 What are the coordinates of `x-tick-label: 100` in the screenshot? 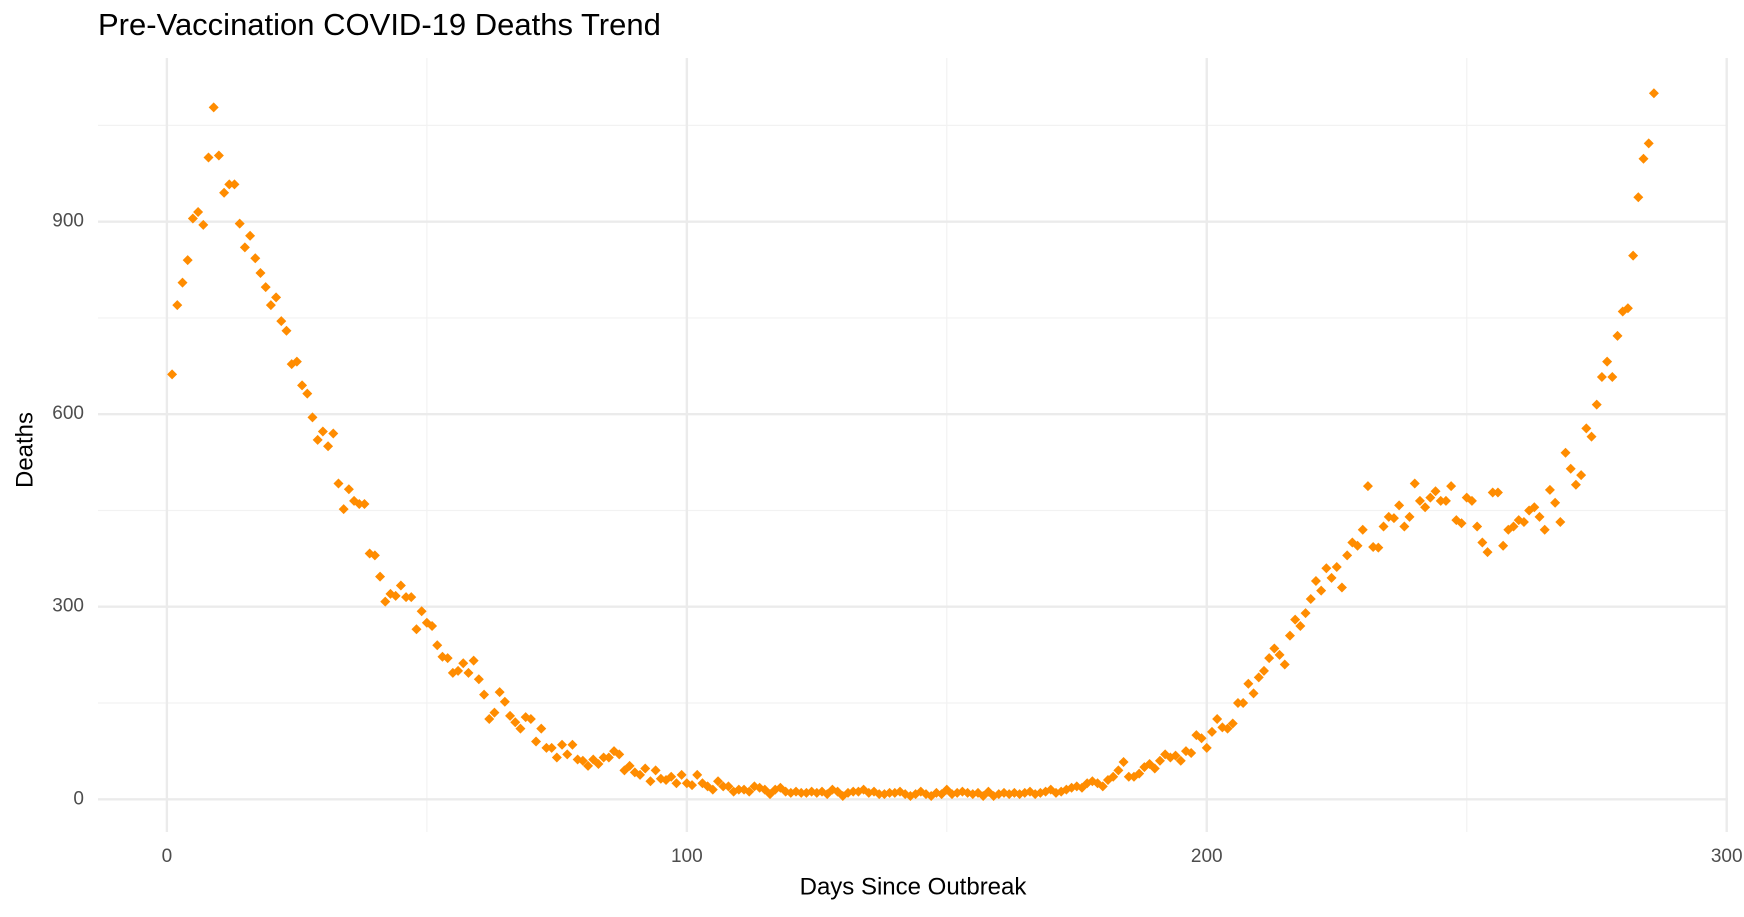 It's located at (687, 856).